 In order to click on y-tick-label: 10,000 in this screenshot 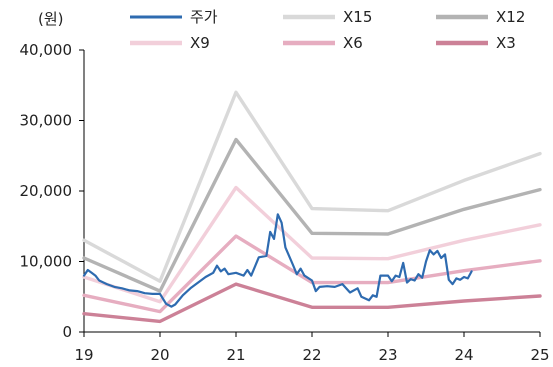, I will do `click(46, 262)`.